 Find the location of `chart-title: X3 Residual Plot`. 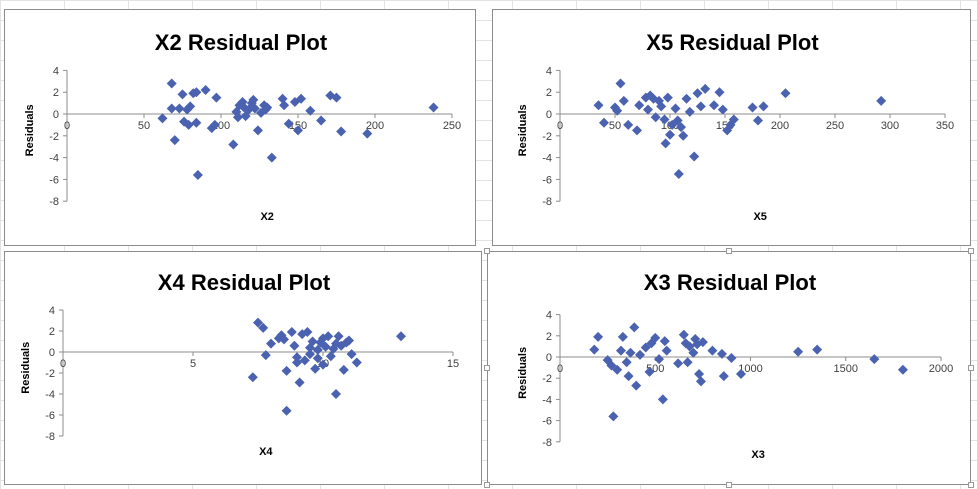

chart-title: X3 Residual Plot is located at coordinates (730, 282).